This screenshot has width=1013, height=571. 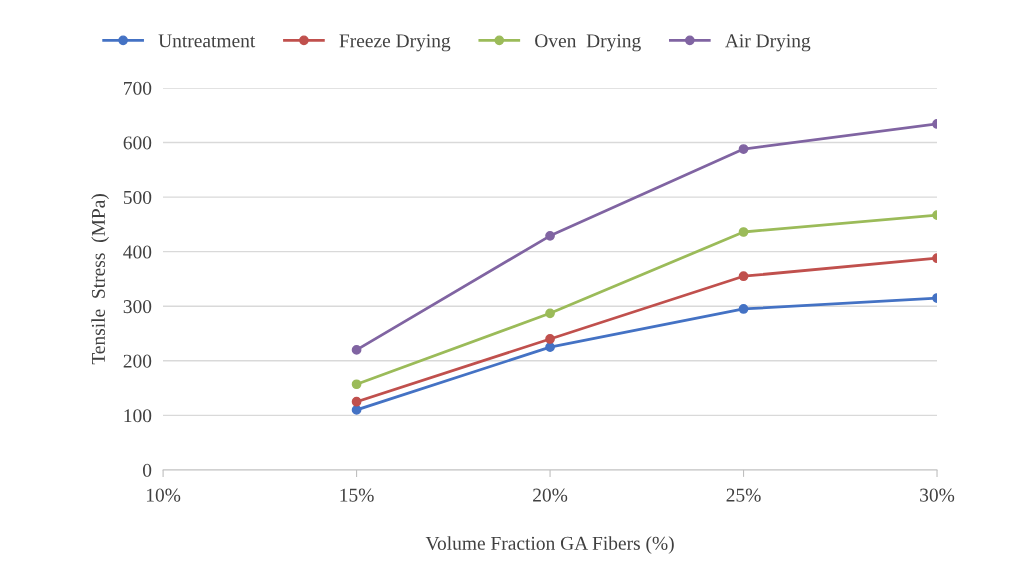 What do you see at coordinates (768, 43) in the screenshot?
I see `legend-label: Air Drying` at bounding box center [768, 43].